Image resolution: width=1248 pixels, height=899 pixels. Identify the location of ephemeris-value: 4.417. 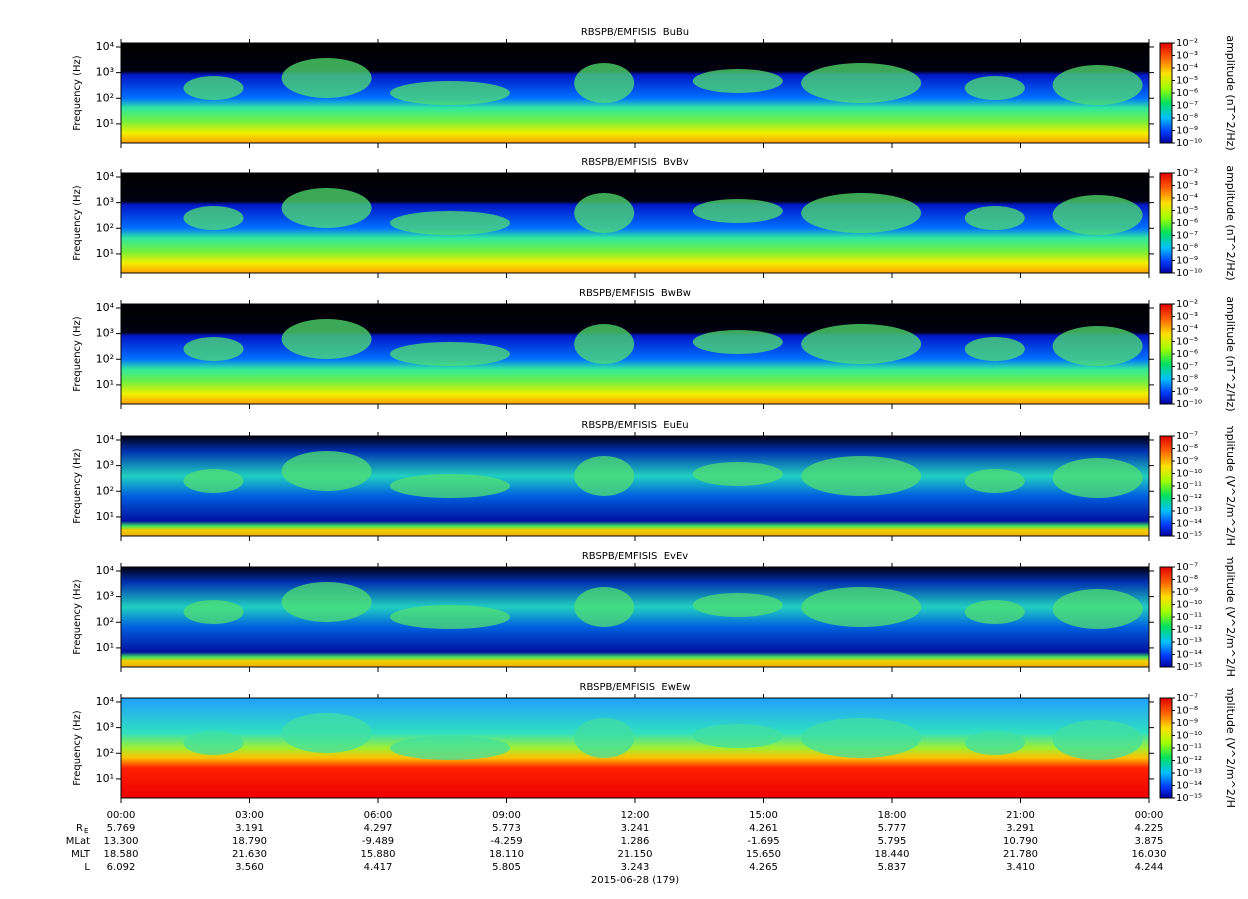
(378, 867).